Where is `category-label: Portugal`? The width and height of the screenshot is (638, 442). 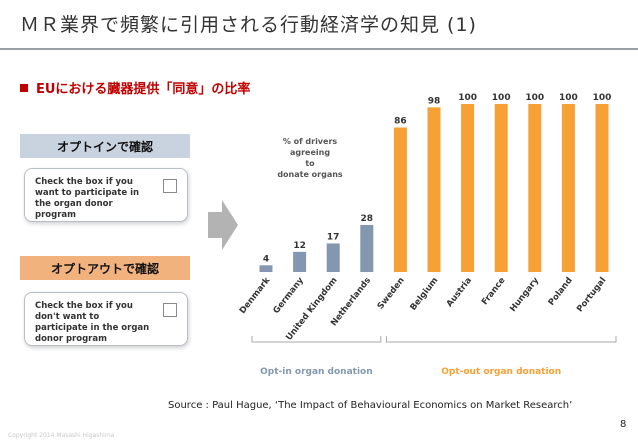
category-label: Portugal is located at coordinates (591, 295).